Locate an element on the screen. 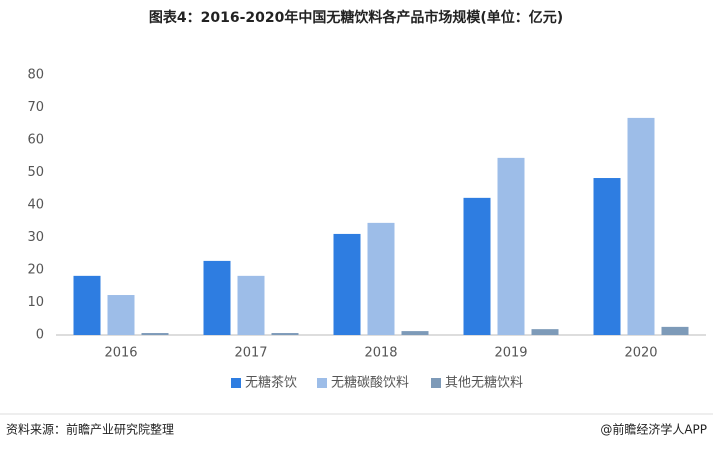  chart-title: 图表4：2016-2020年中国无糖饮料各产品市场规模(单位：亿元) is located at coordinates (356, 17).